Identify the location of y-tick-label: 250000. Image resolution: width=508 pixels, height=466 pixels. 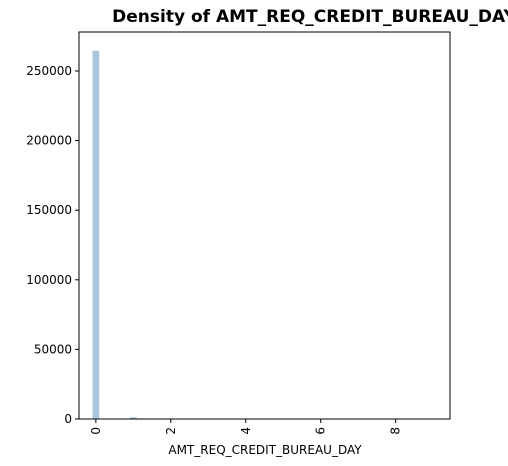
(49, 71).